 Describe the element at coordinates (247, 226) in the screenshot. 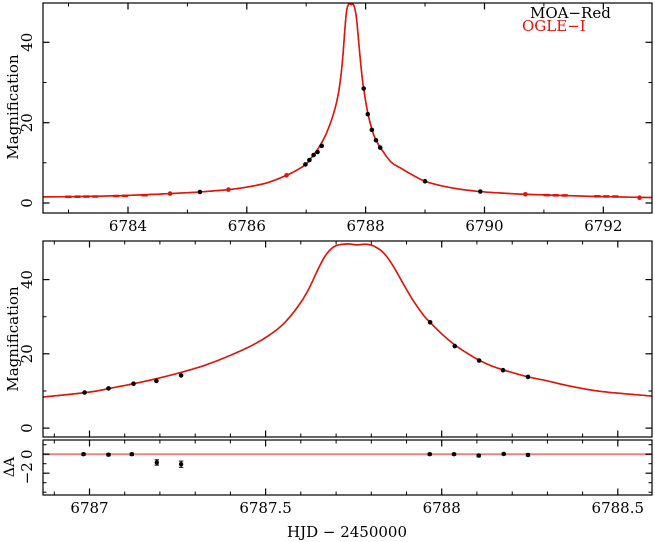

I see `svg-text: 6786` at that location.